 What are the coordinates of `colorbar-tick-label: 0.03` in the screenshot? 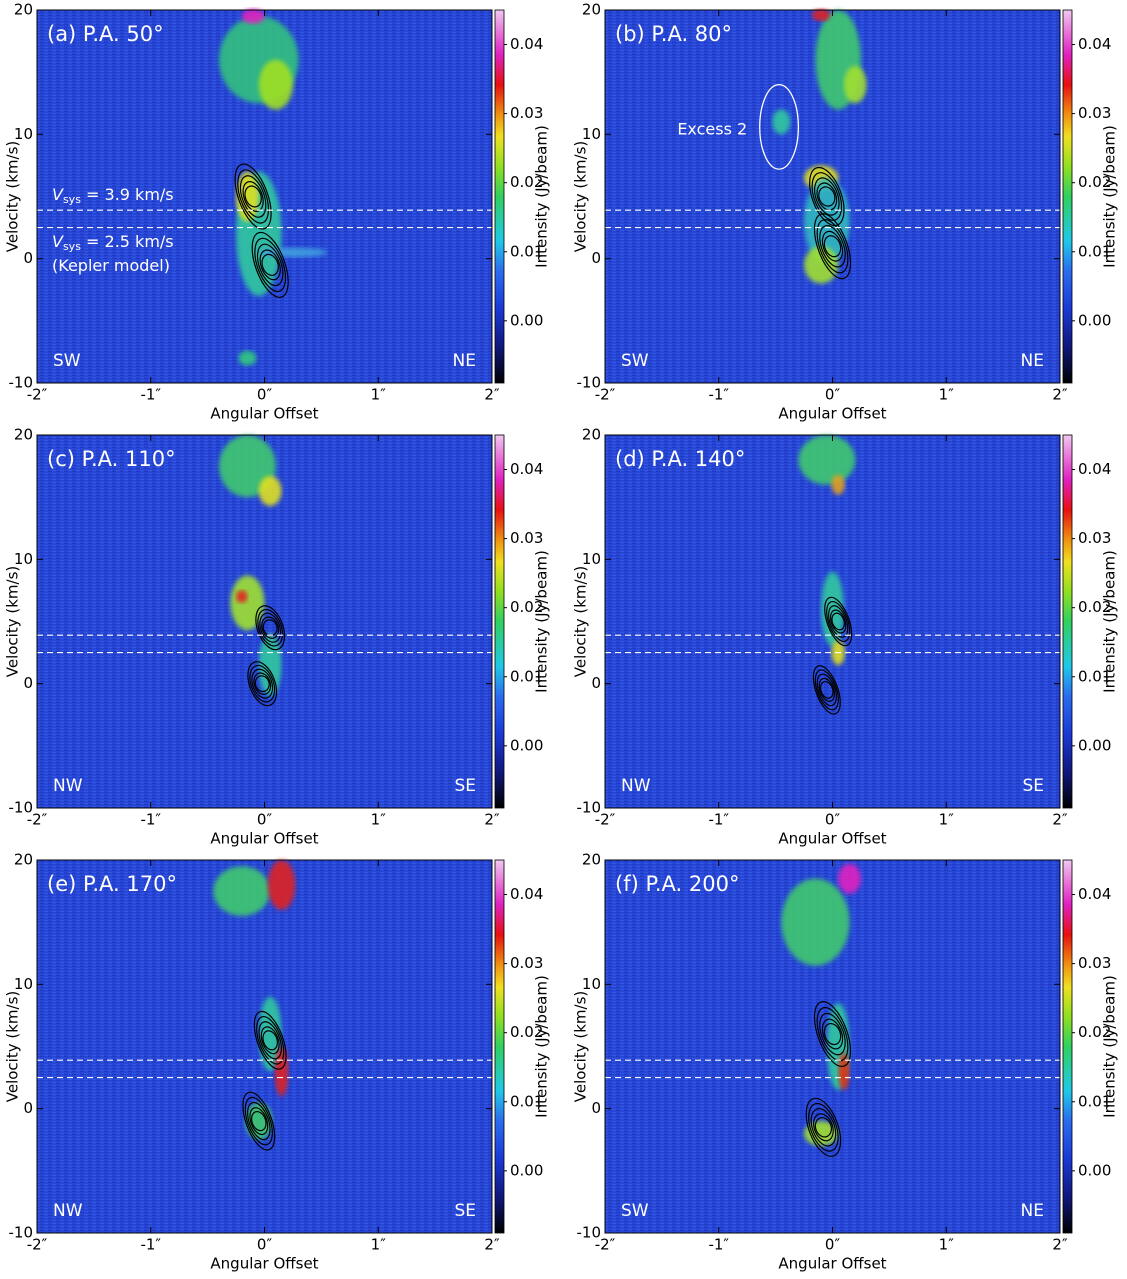 It's located at (526, 113).